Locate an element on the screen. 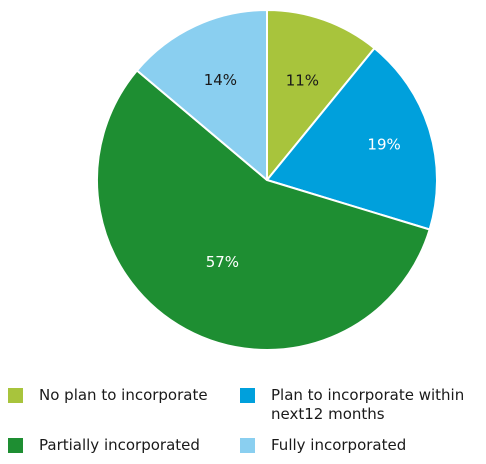  legend-item-fully: Fully incorporated is located at coordinates (323, 445).